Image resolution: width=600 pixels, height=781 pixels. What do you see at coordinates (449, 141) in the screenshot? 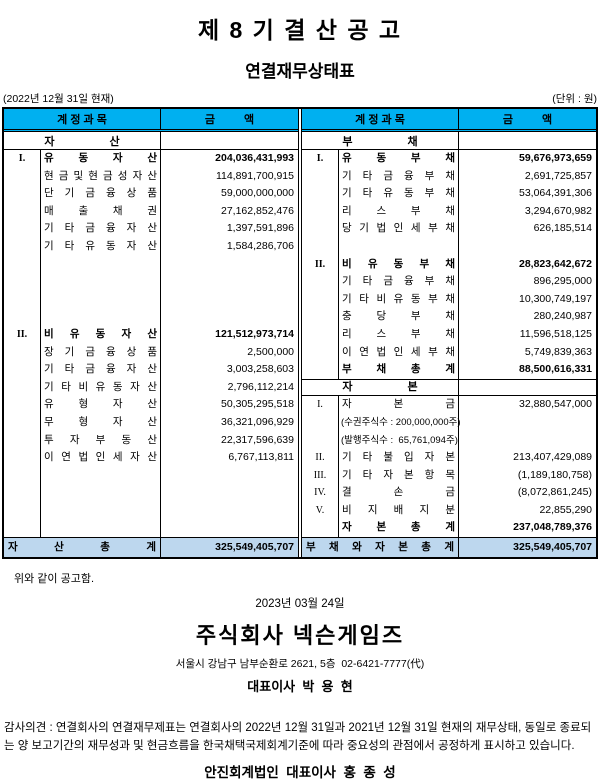
I see `liabilities-section-row: 부 채` at bounding box center [449, 141].